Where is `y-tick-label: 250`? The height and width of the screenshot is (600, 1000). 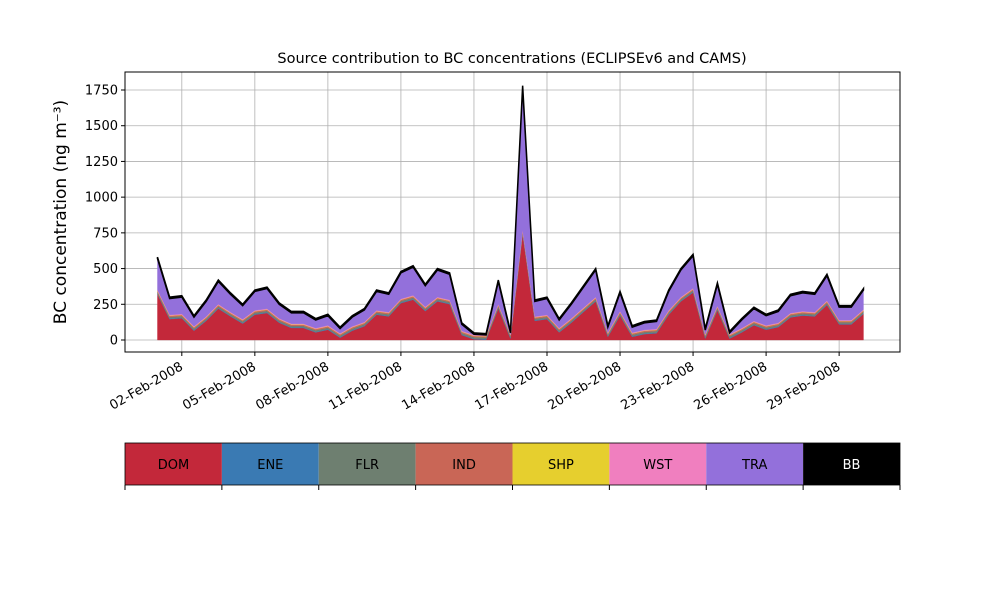
y-tick-label: 250 is located at coordinates (105, 305).